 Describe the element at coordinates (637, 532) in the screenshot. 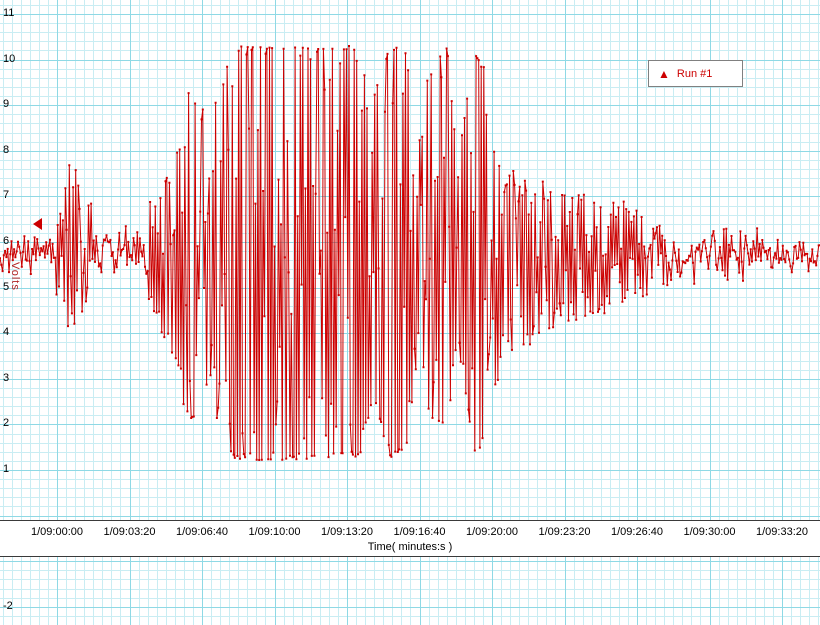

I see `x-tick-label: 1/09:26:40` at that location.